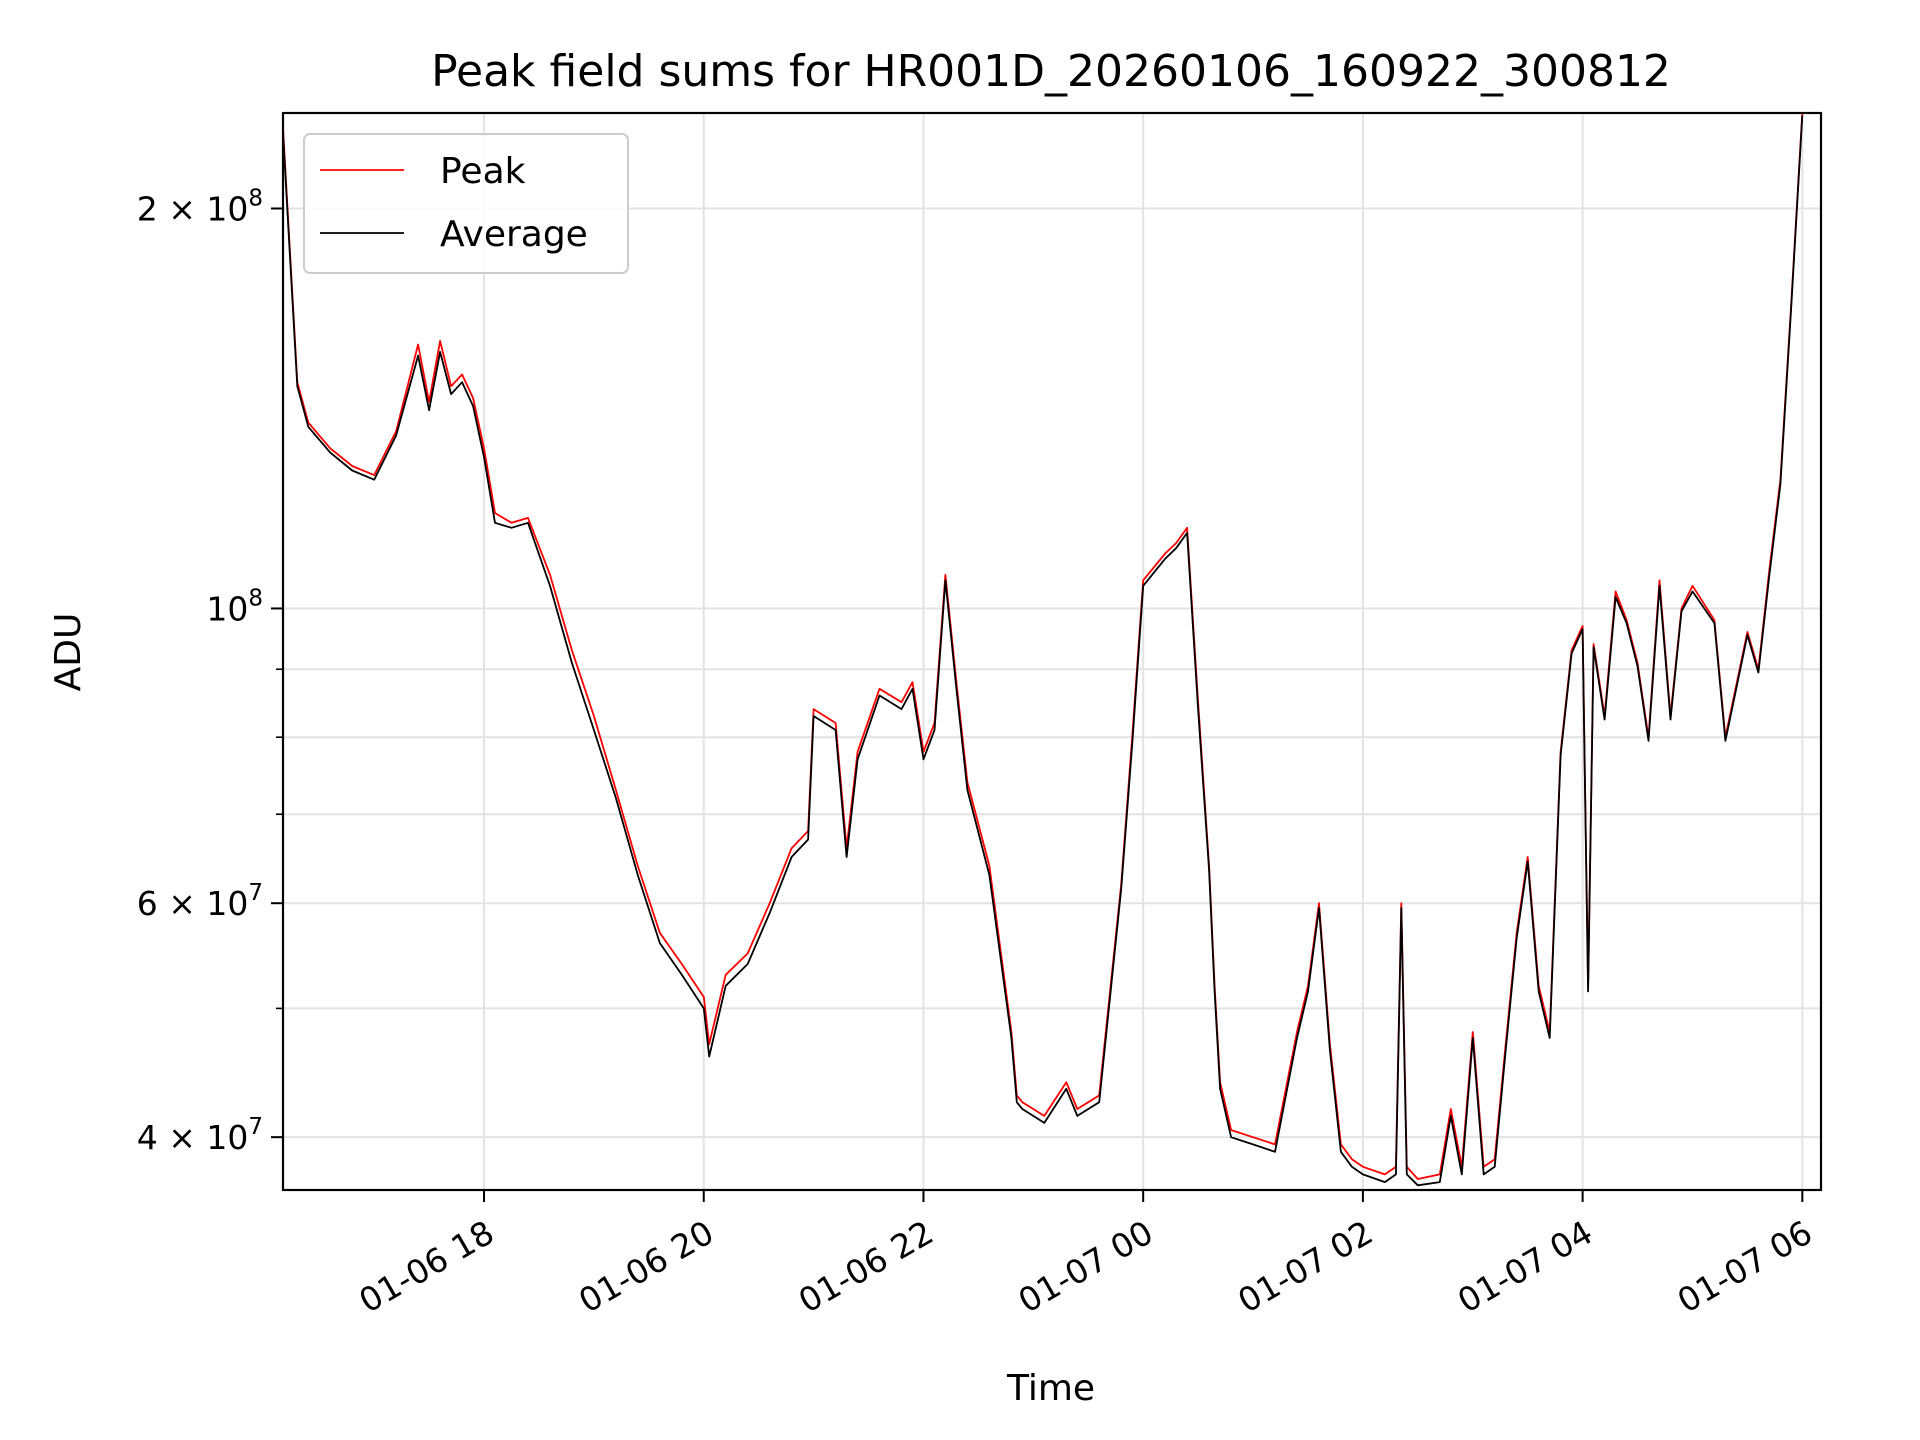  Describe the element at coordinates (200, 901) in the screenshot. I see `y-tick-label-1: 6 × 107` at that location.